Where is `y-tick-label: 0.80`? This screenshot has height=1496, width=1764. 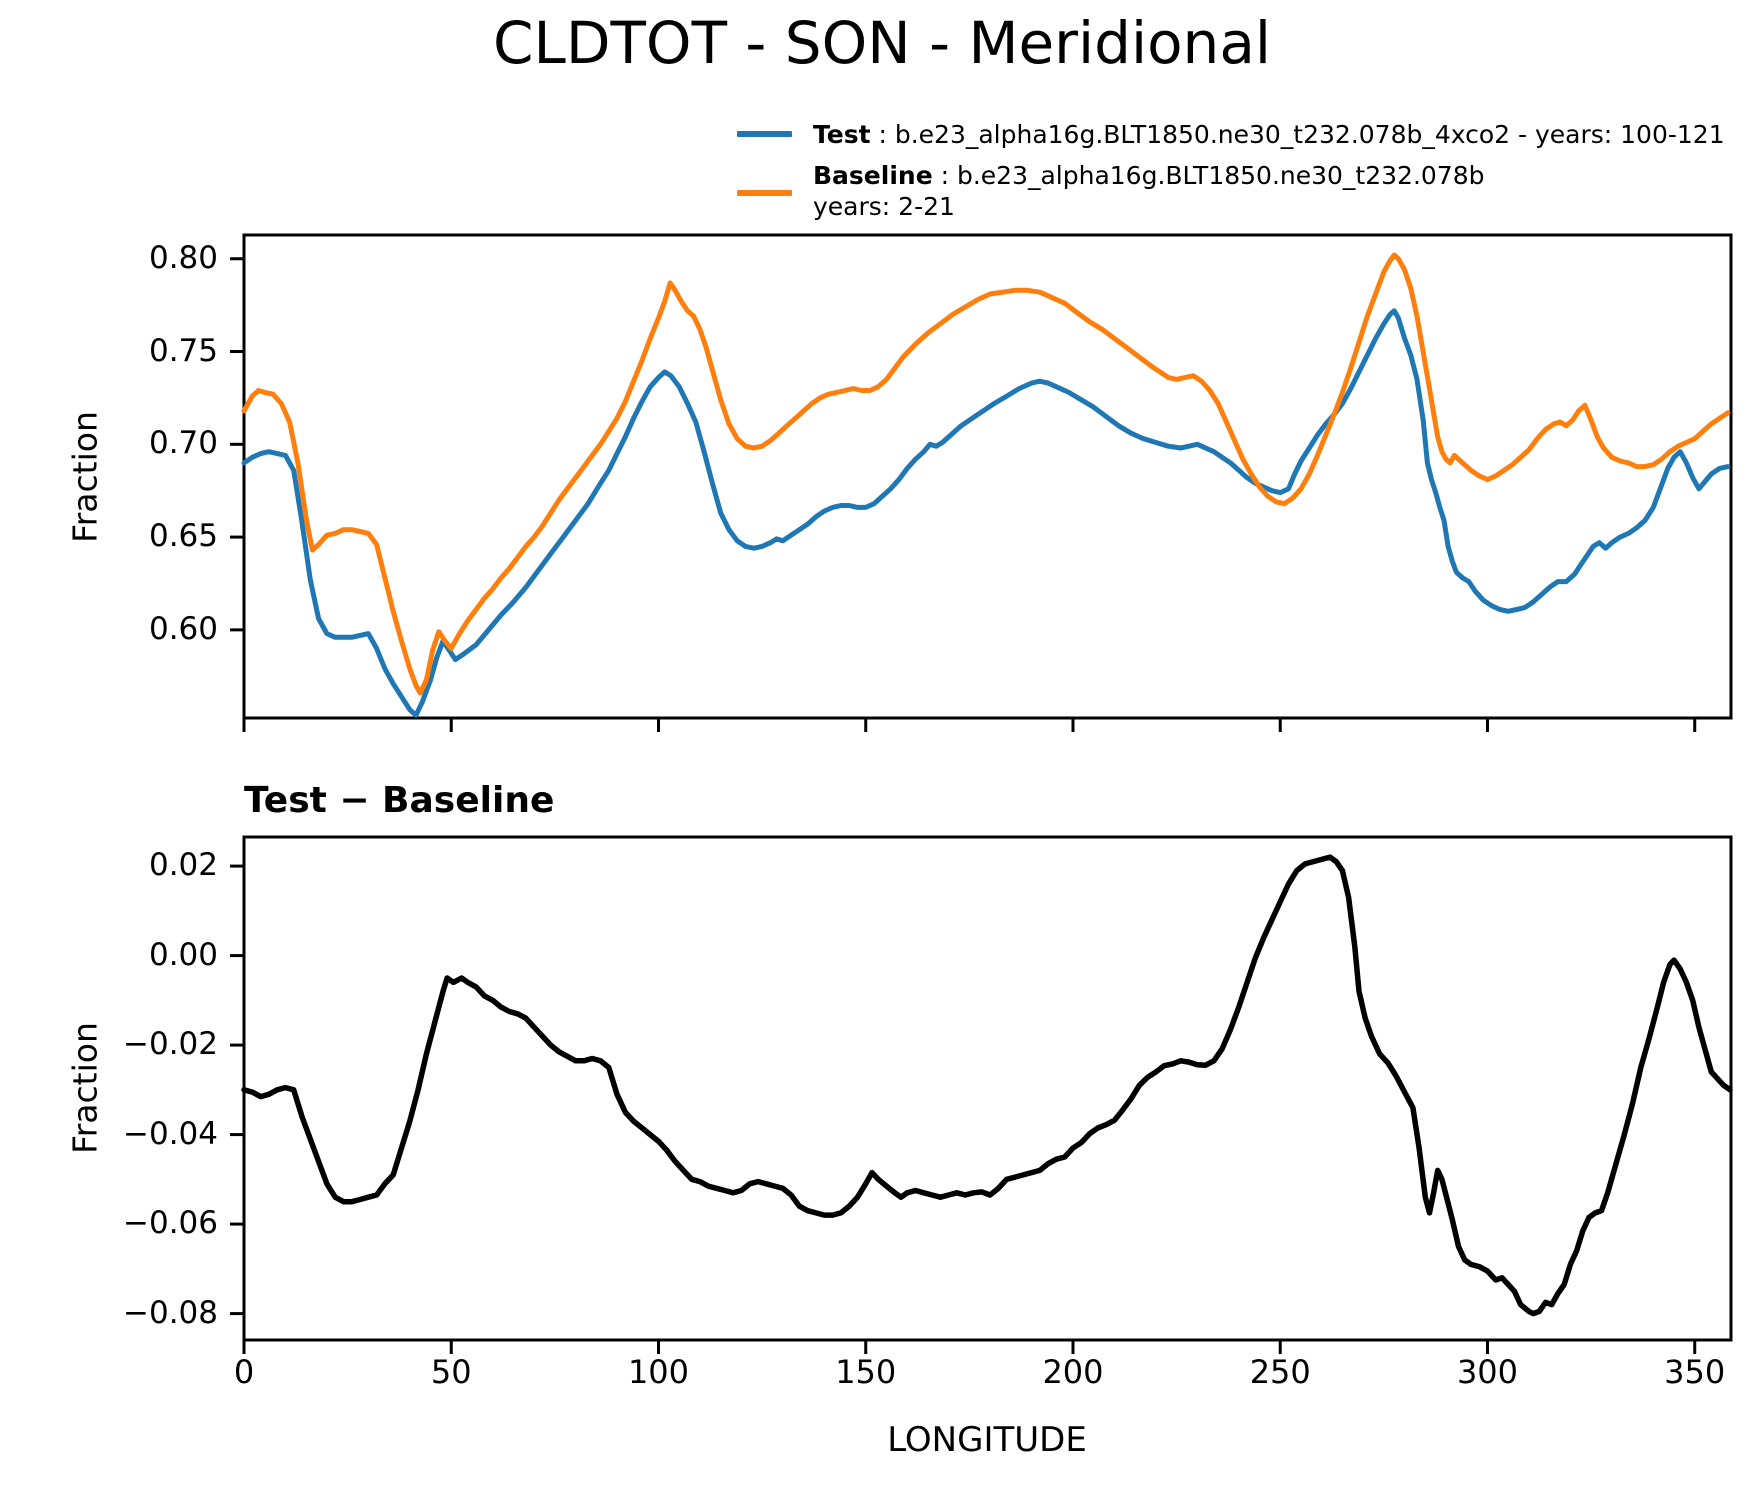
y-tick-label: 0.80 is located at coordinates (183, 257).